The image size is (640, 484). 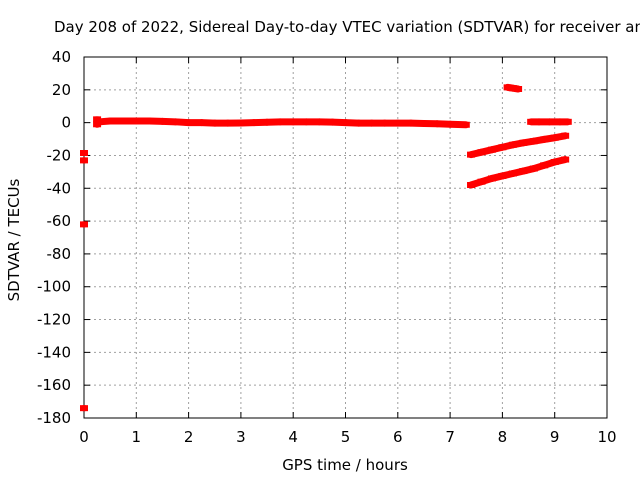 I want to click on y-tick-label: -60, so click(x=59, y=221).